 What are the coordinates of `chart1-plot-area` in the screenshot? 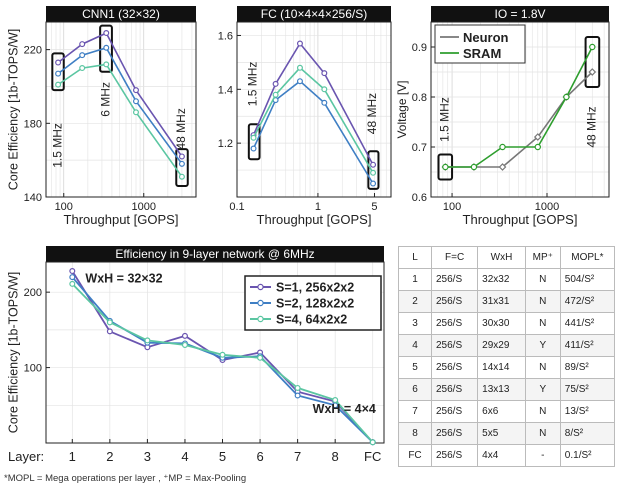 It's located at (121, 109).